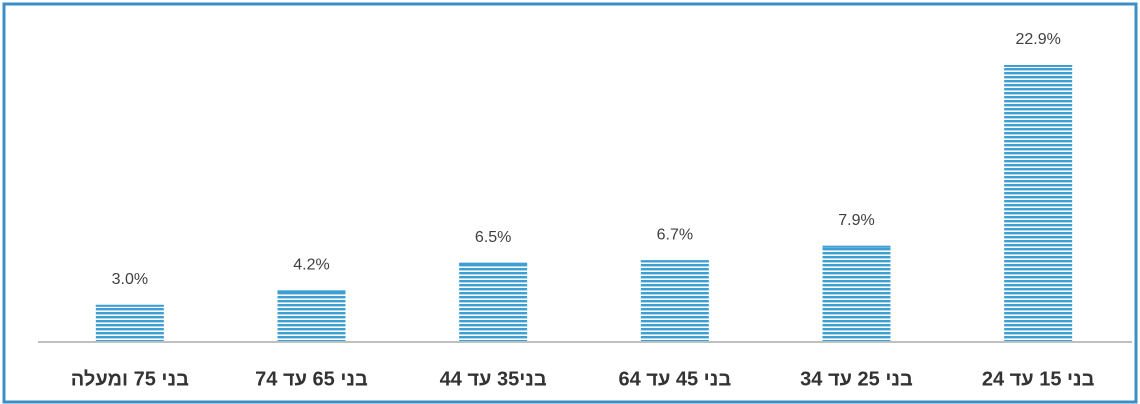 The width and height of the screenshot is (1140, 404). I want to click on value-label: 22.9%, so click(1037, 39).